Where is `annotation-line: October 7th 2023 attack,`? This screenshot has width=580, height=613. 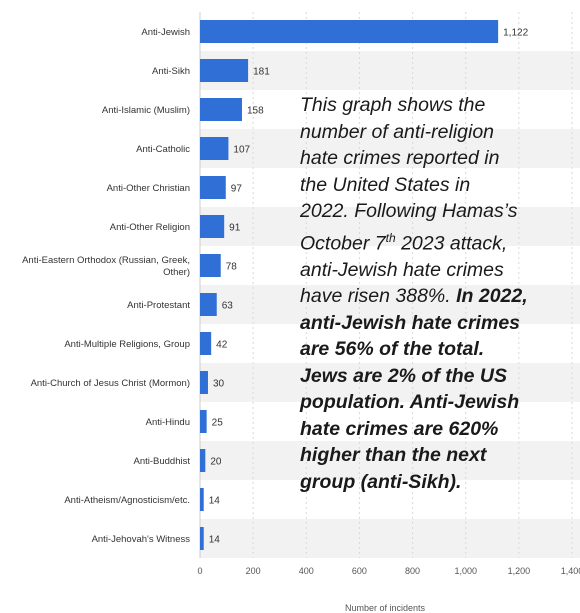
annotation-line: October 7th 2023 attack, is located at coordinates (434, 241).